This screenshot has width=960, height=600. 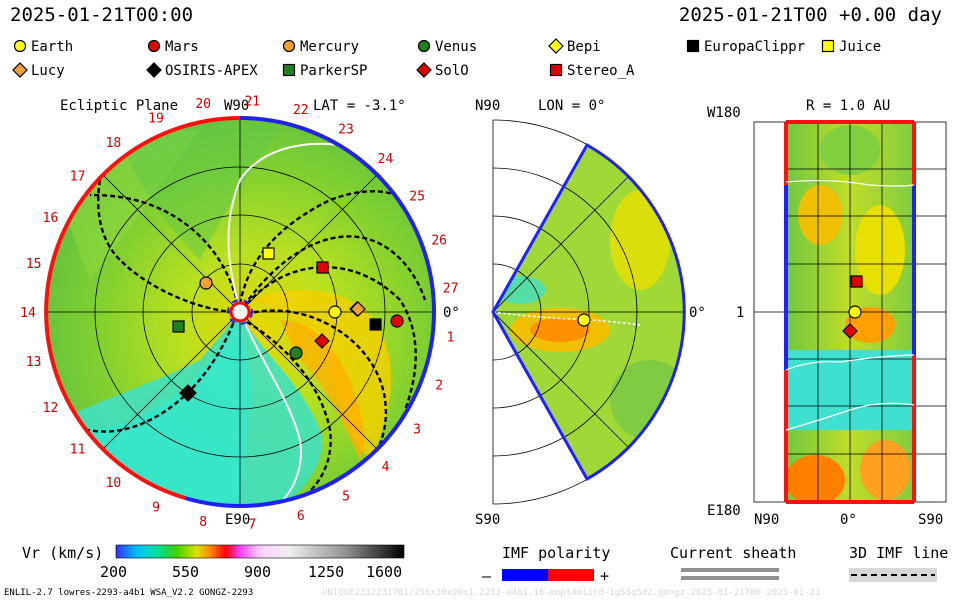 I want to click on colorbar-ramp, so click(x=260, y=551).